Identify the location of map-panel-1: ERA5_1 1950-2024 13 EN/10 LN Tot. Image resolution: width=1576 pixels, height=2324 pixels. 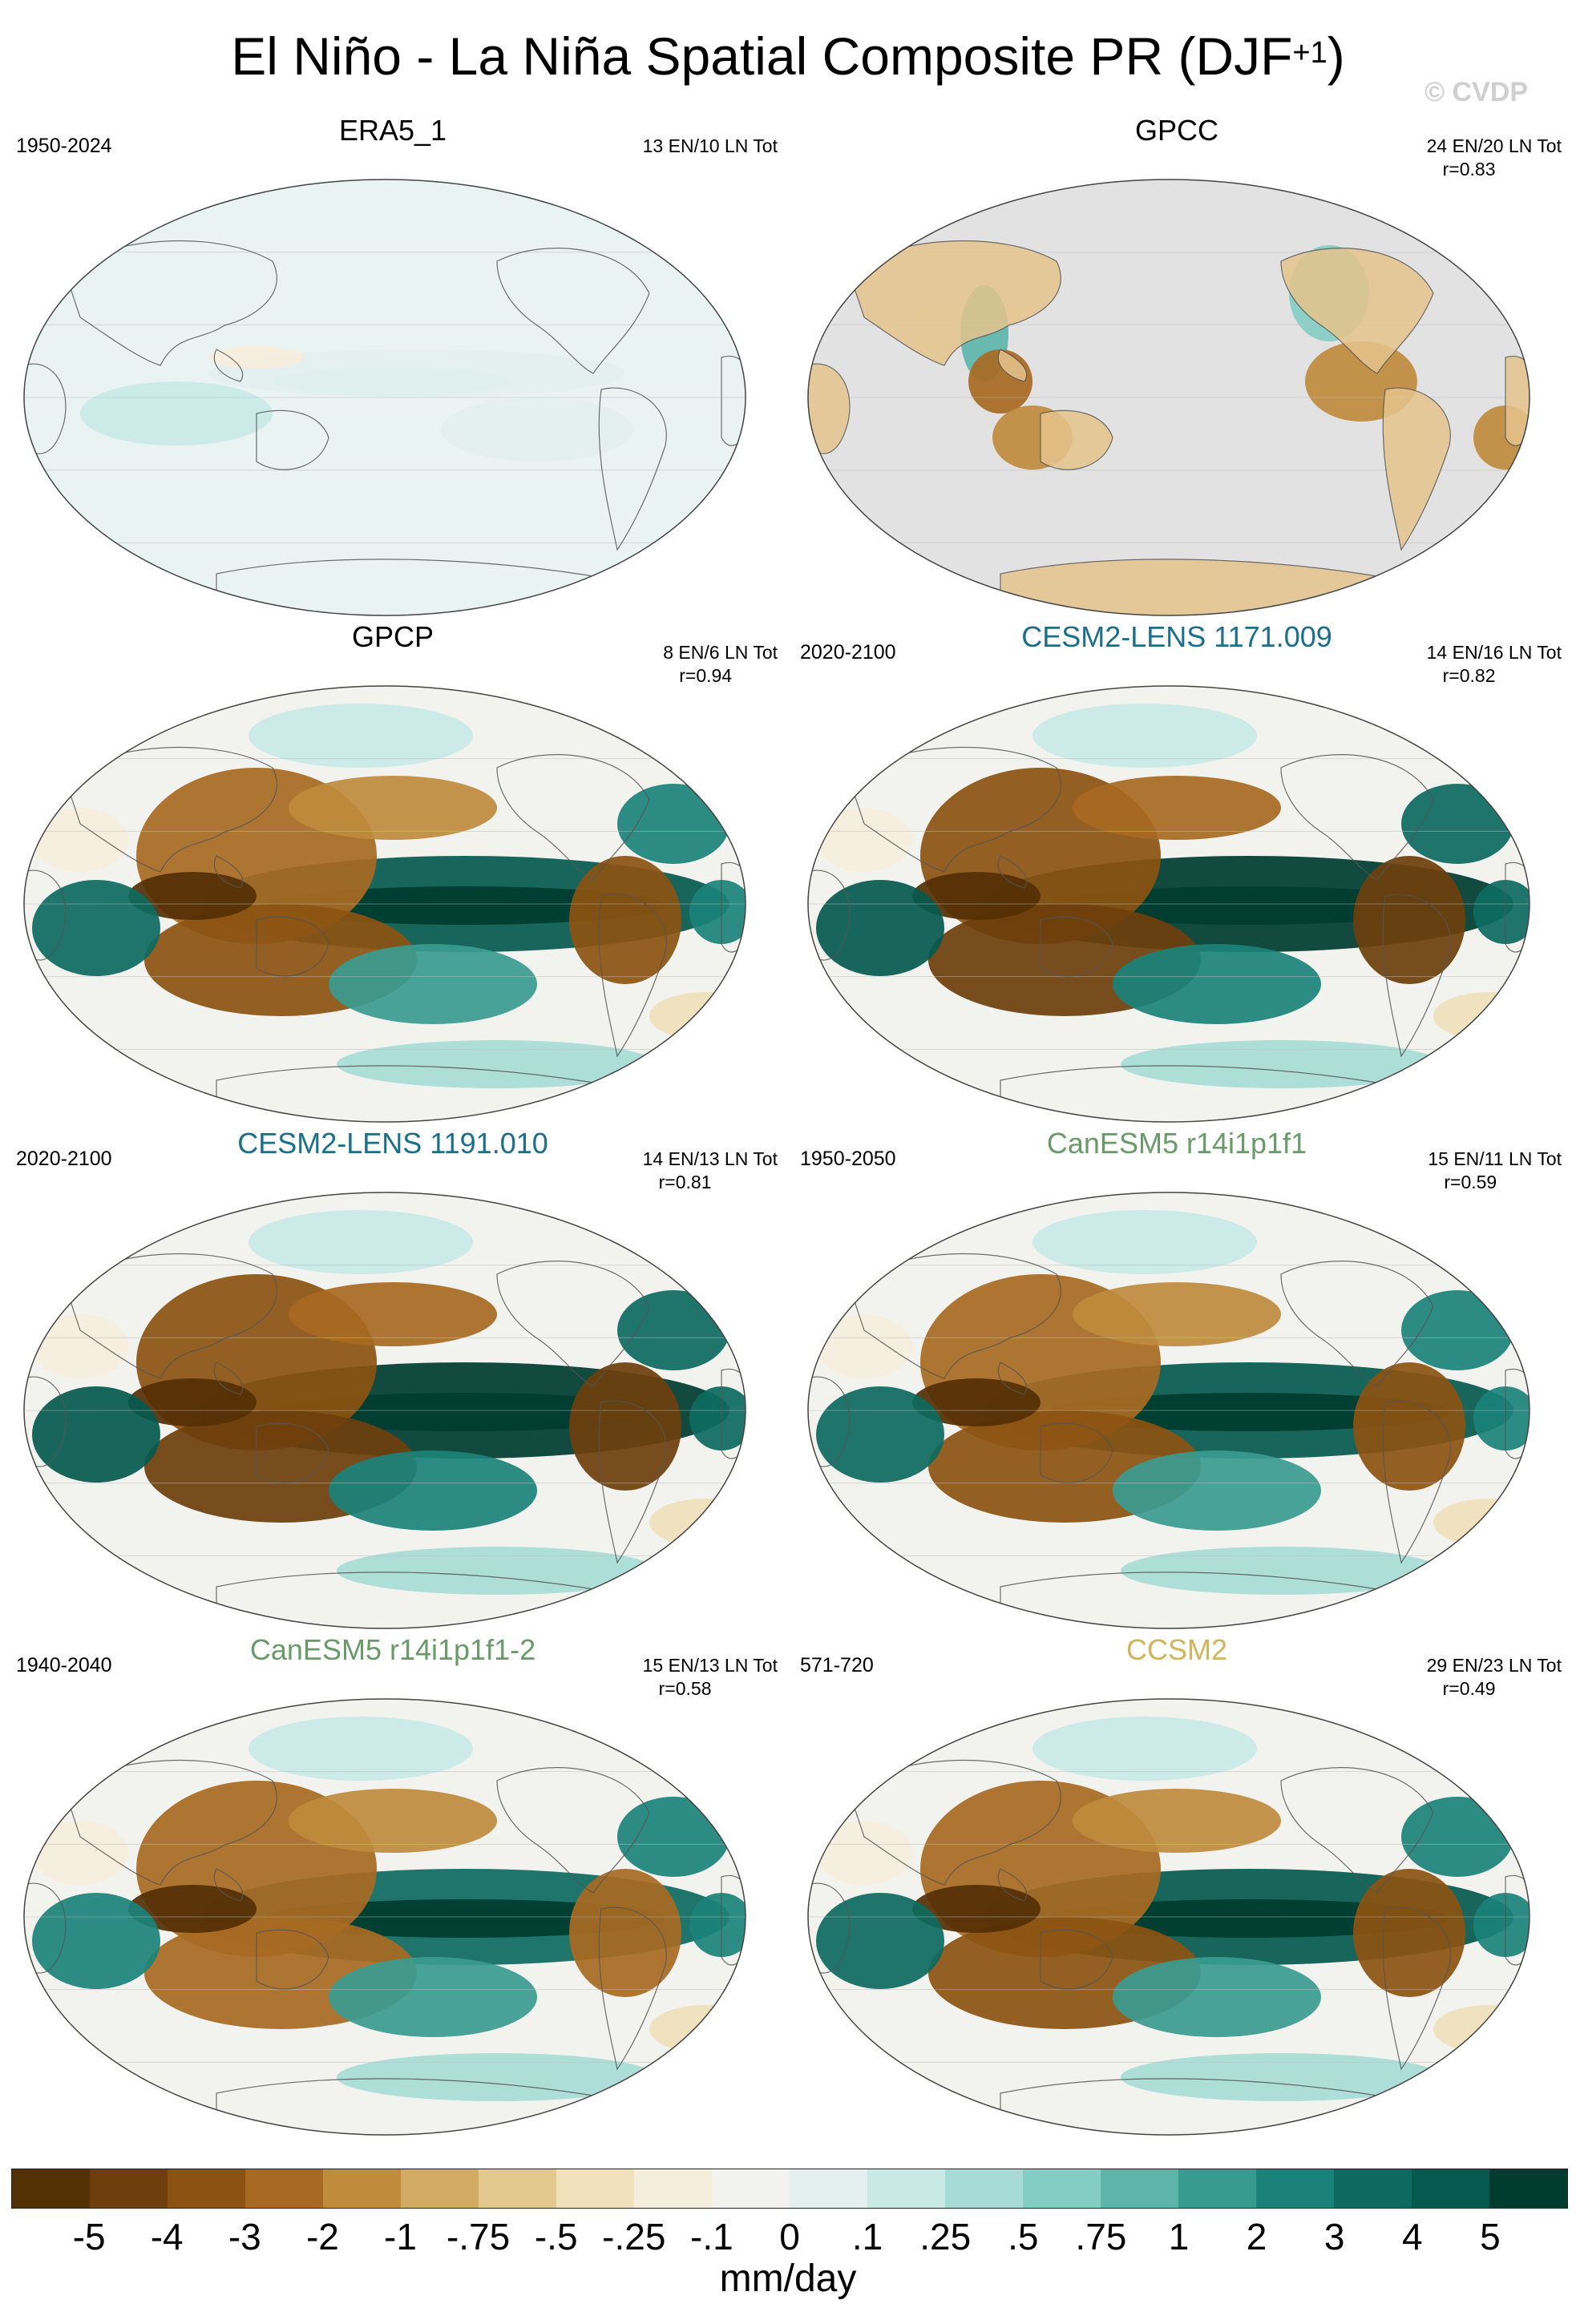
(397, 373).